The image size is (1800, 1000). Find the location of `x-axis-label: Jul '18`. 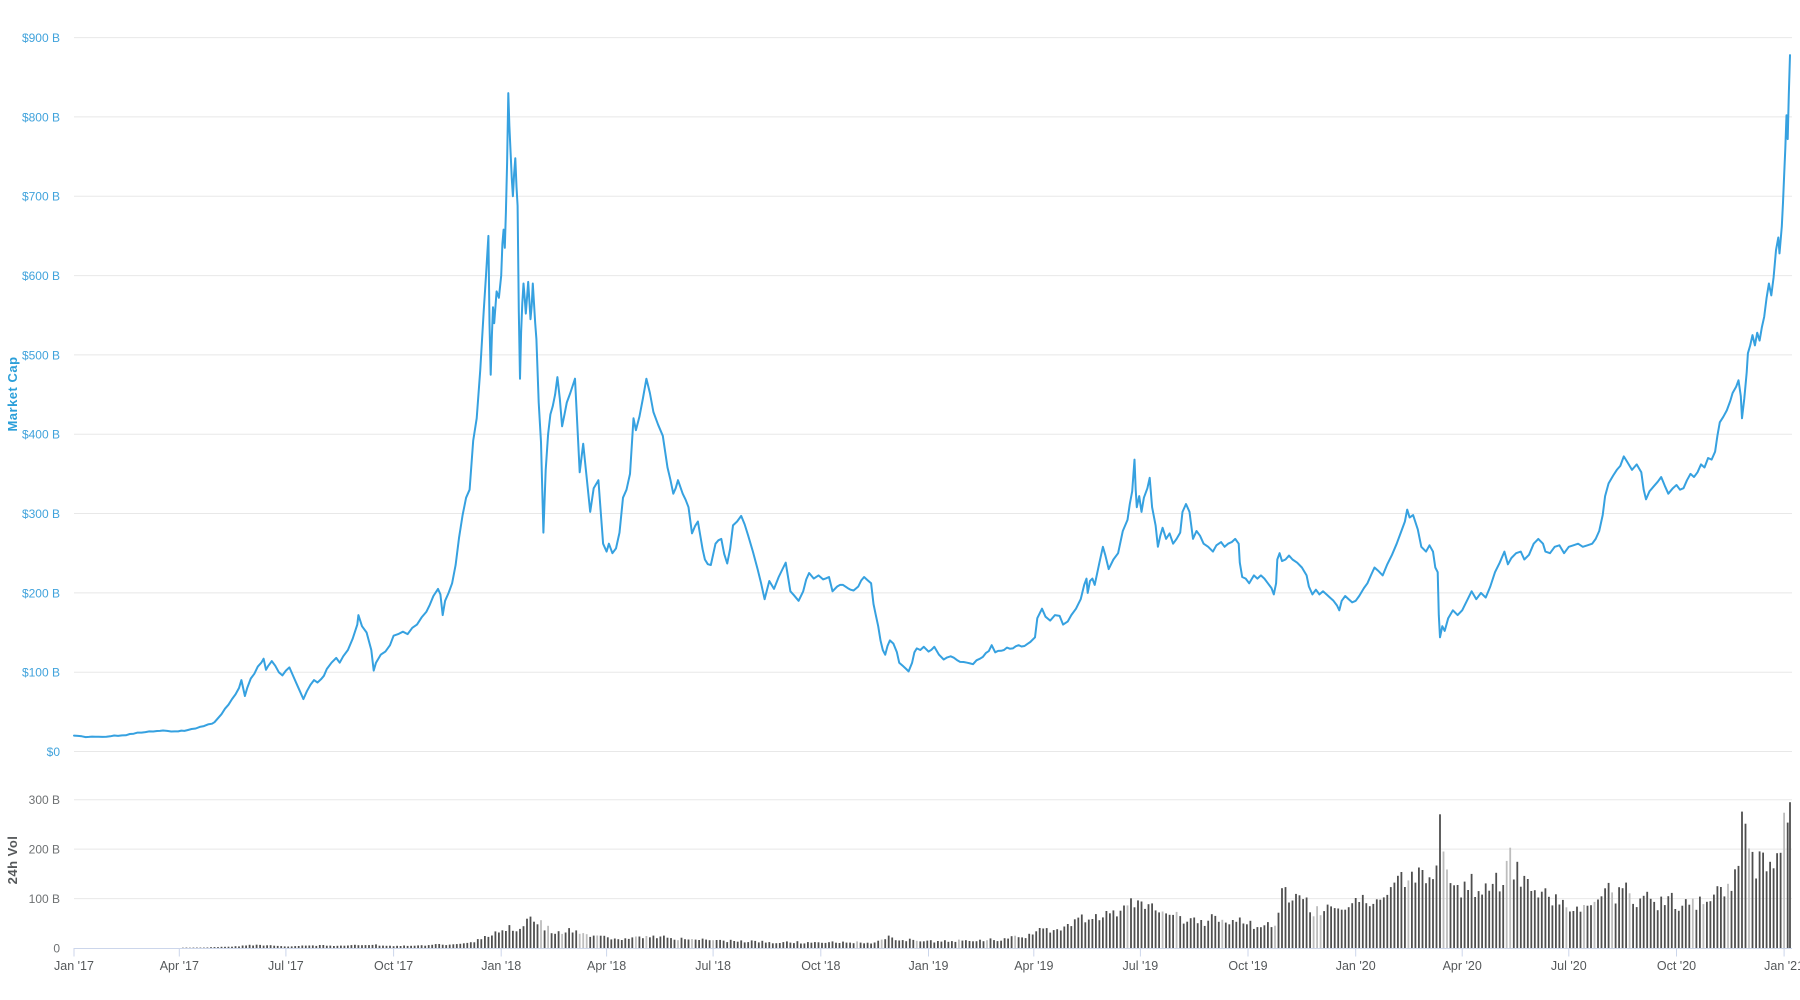

x-axis-label: Jul '18 is located at coordinates (713, 966).